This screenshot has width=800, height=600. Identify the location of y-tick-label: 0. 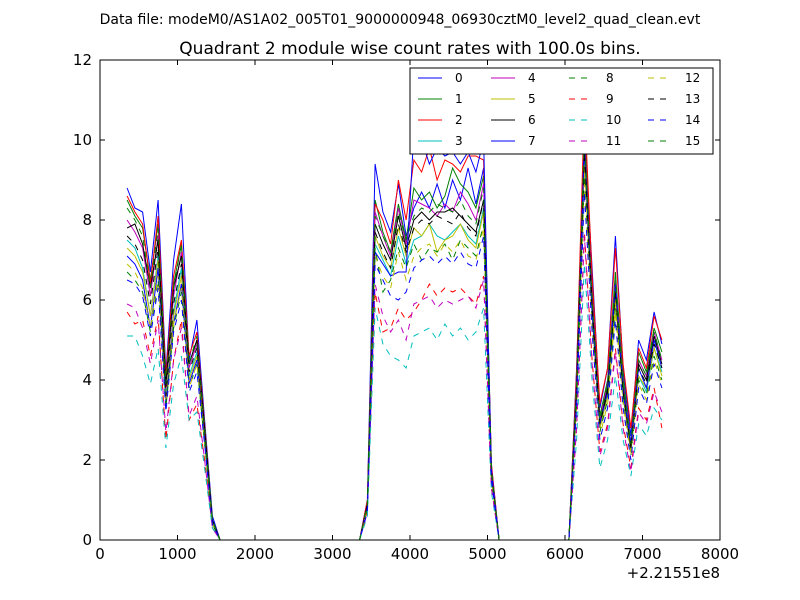
(87, 540).